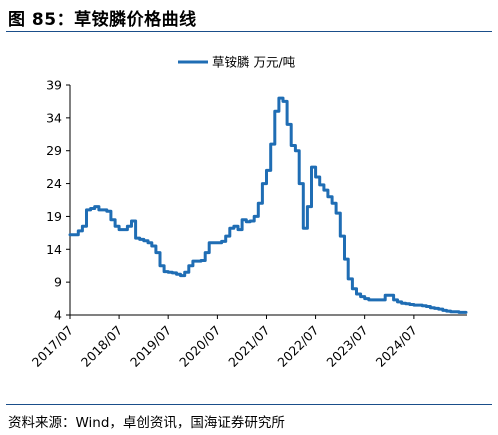  What do you see at coordinates (54, 85) in the screenshot?
I see `y-tick-label: 39` at bounding box center [54, 85].